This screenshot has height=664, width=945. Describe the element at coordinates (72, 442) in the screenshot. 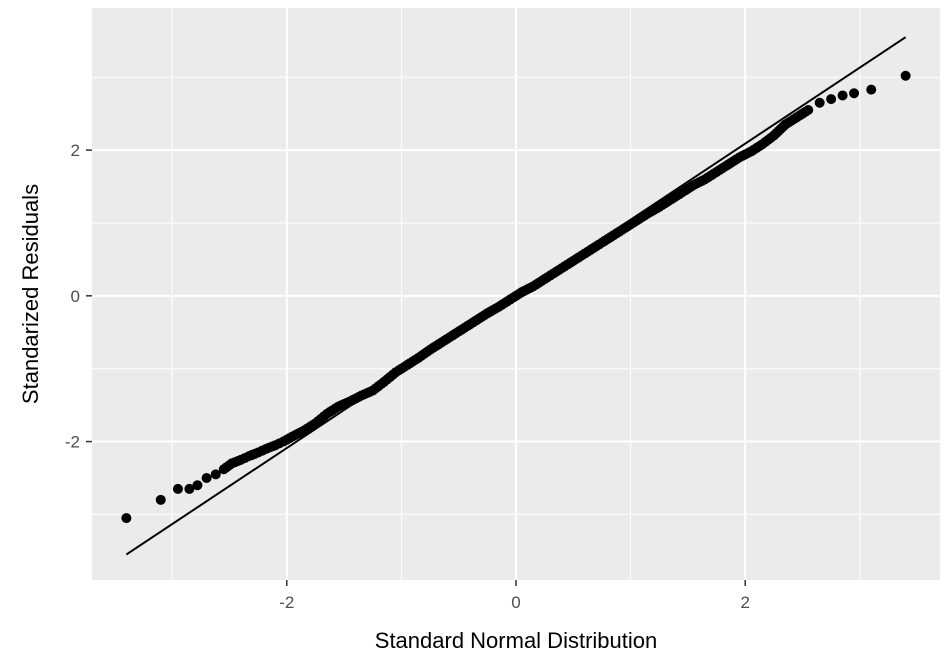

I see `y-tick-label: -2` at that location.